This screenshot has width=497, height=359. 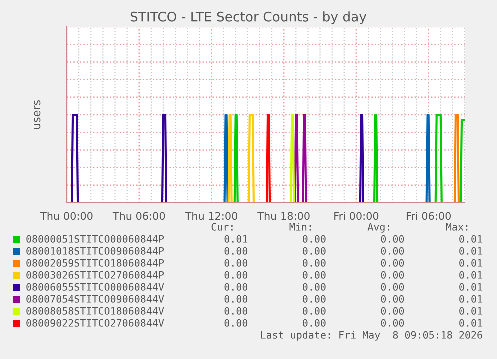 I want to click on legend-label: 08009022STITCO27060844V, so click(x=95, y=323).